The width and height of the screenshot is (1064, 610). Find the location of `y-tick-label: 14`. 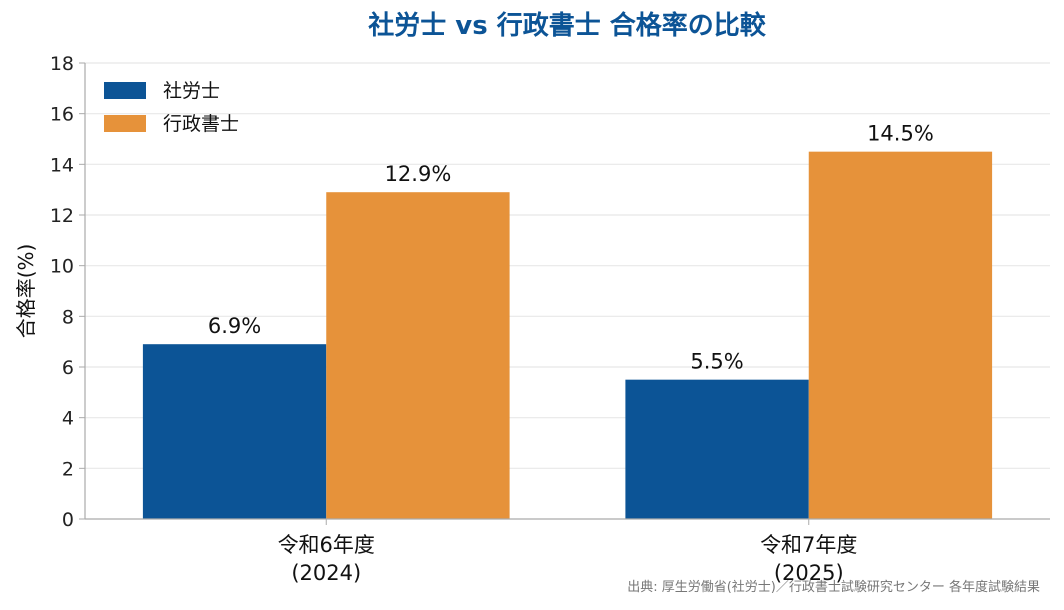

y-tick-label: 14 is located at coordinates (62, 165).